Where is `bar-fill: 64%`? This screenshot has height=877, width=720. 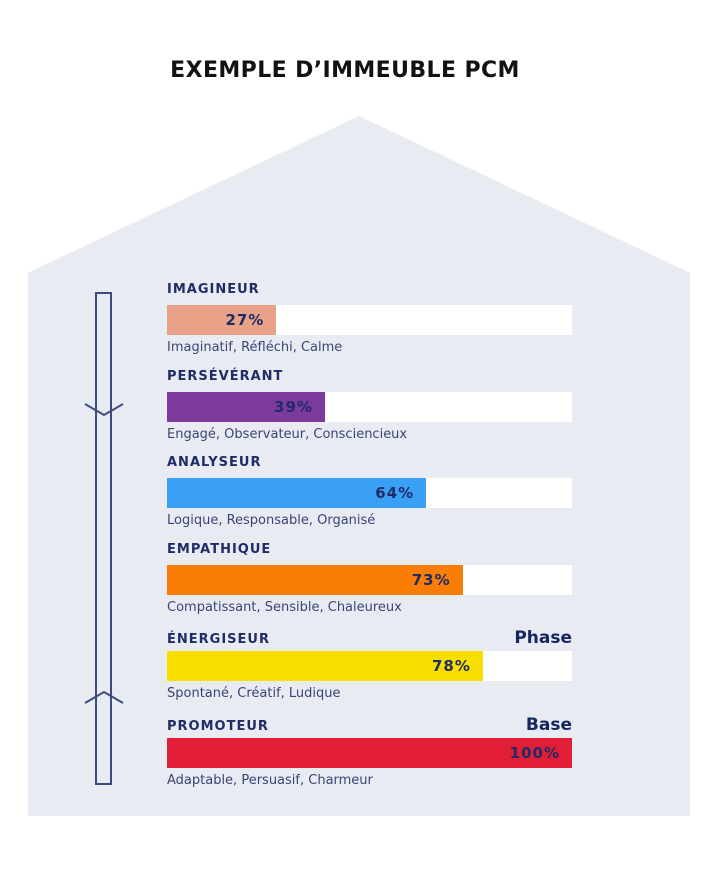 bar-fill: 64% is located at coordinates (297, 493).